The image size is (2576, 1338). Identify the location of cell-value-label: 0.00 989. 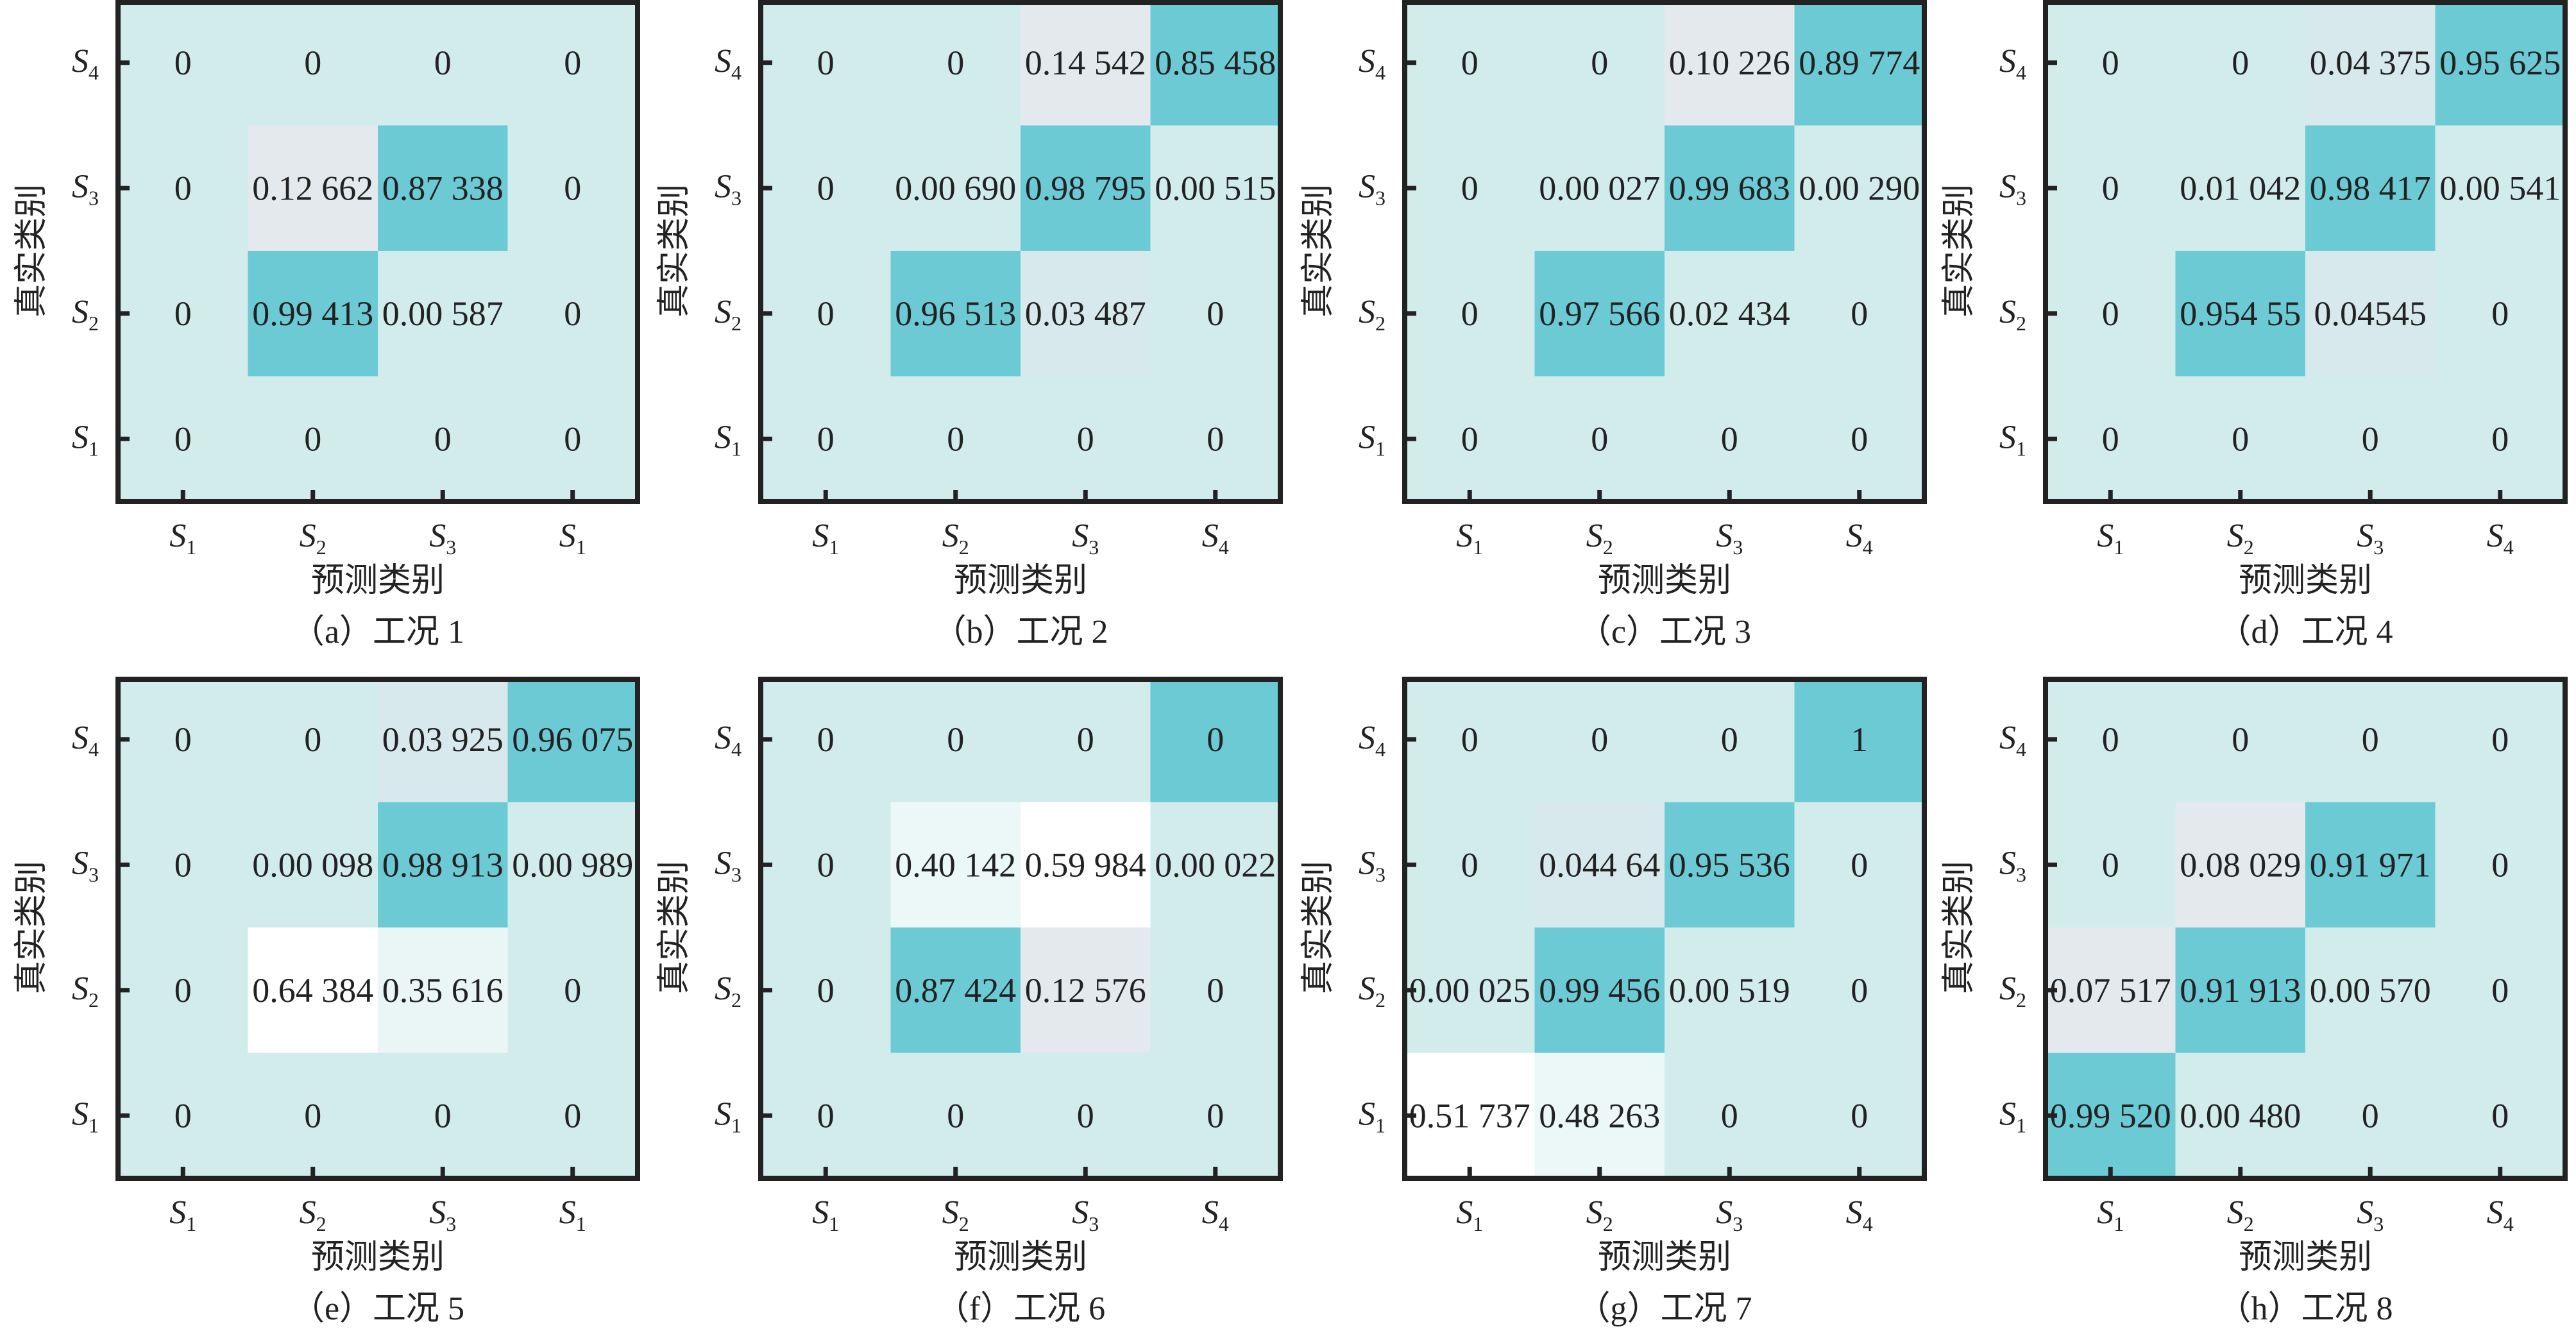
(572, 864).